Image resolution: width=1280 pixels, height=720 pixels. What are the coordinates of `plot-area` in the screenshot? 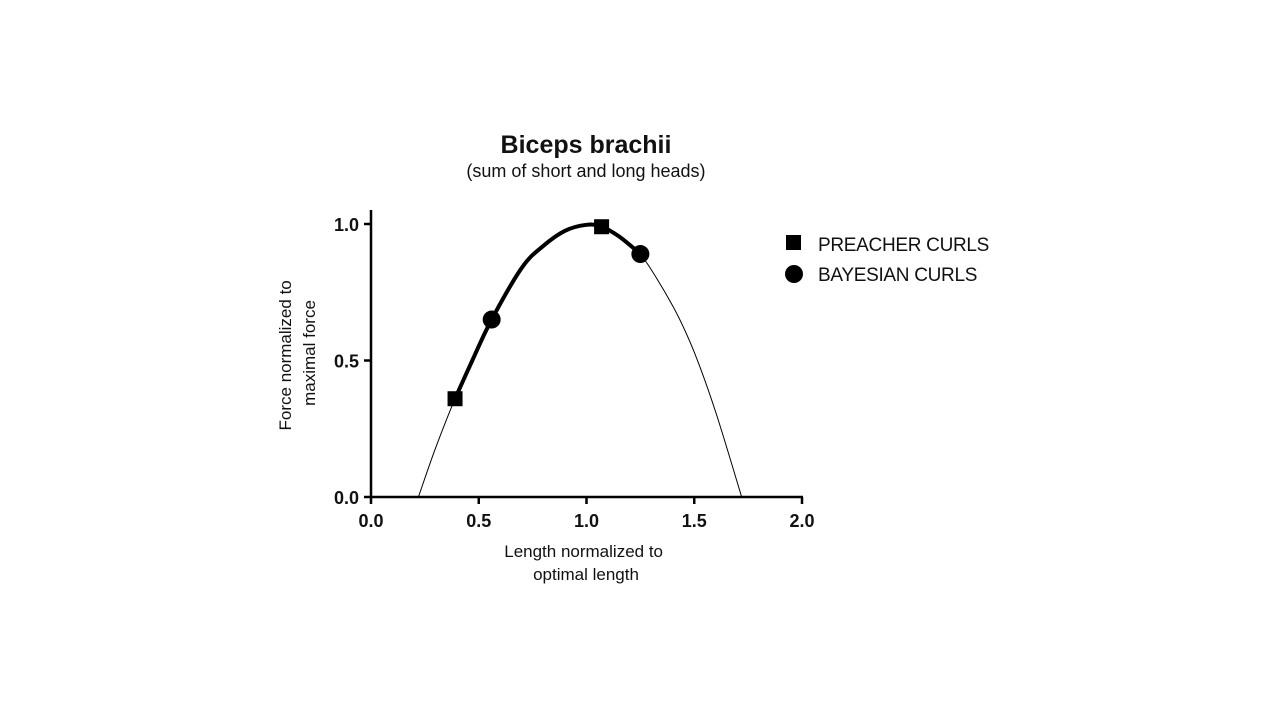 It's located at (580, 358).